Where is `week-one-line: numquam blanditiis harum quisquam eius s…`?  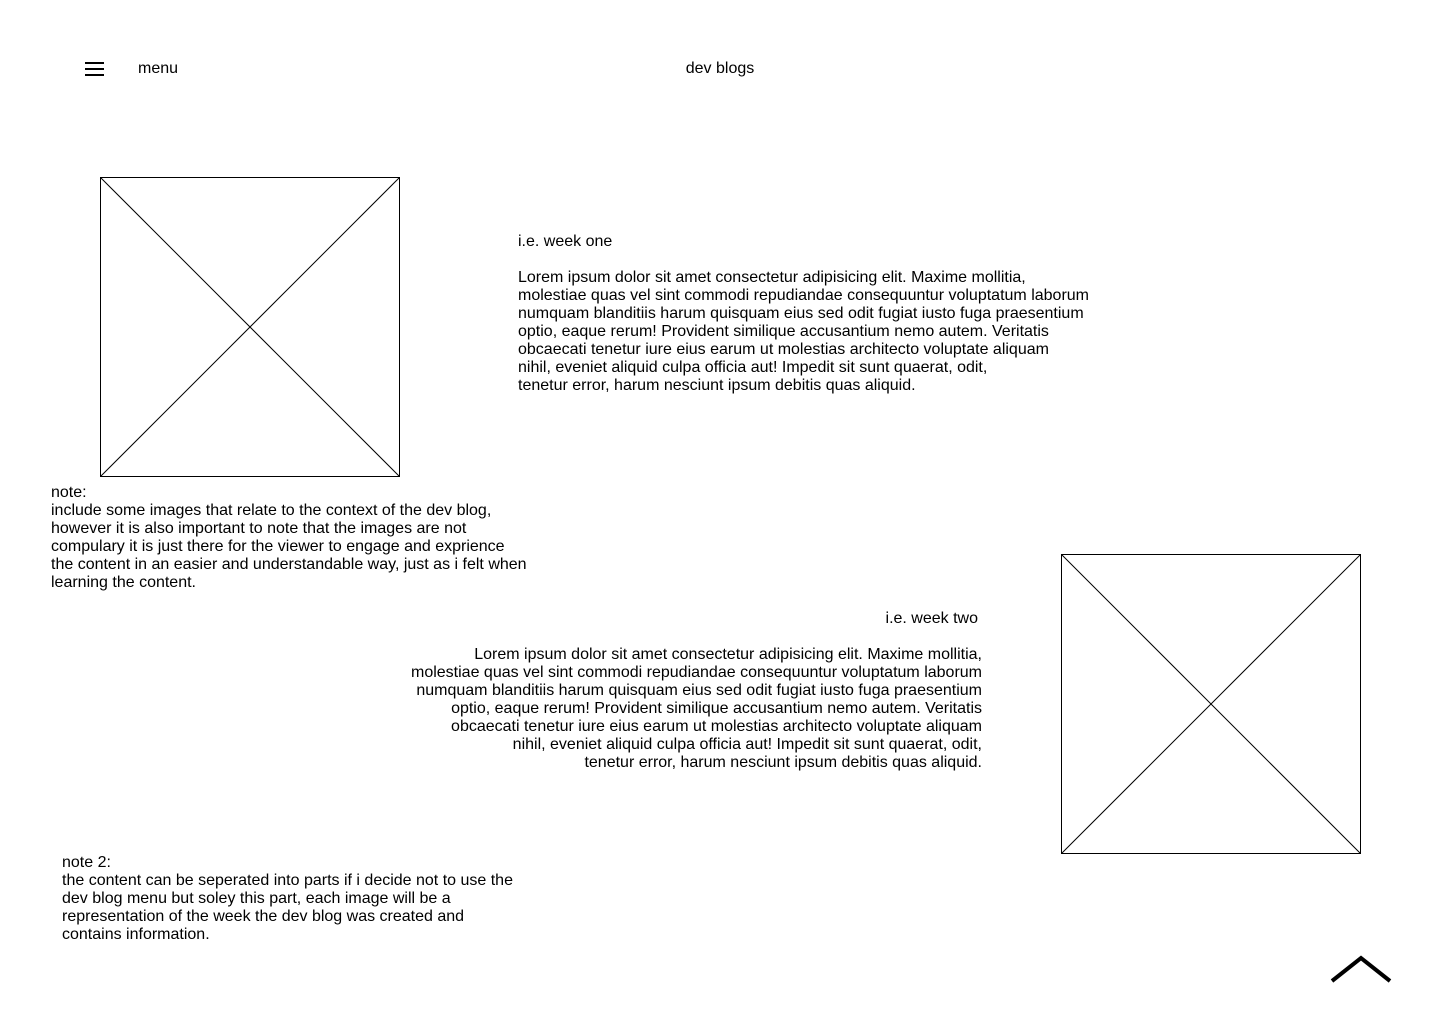
week-one-line: numquam blanditiis harum quisquam eius s… is located at coordinates (801, 313).